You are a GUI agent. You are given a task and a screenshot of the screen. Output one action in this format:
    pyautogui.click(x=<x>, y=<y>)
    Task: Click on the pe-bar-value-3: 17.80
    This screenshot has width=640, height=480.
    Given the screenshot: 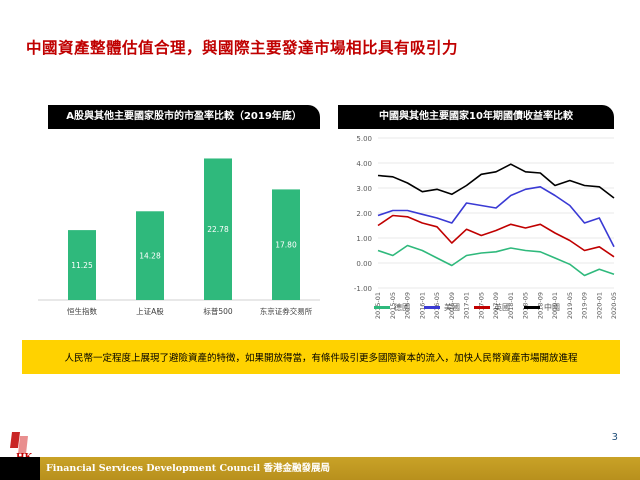 What is the action you would take?
    pyautogui.click(x=286, y=245)
    